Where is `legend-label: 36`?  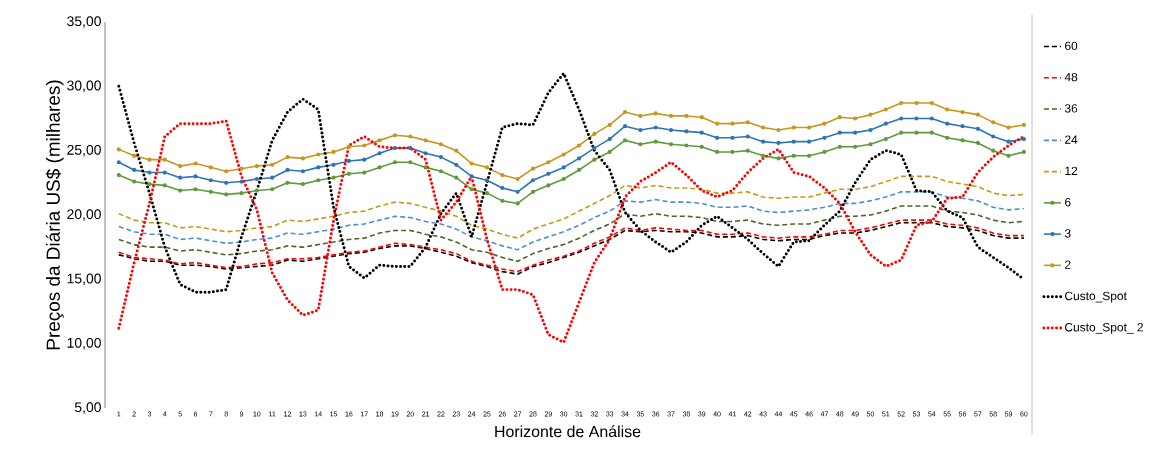
legend-label: 36 is located at coordinates (1071, 108).